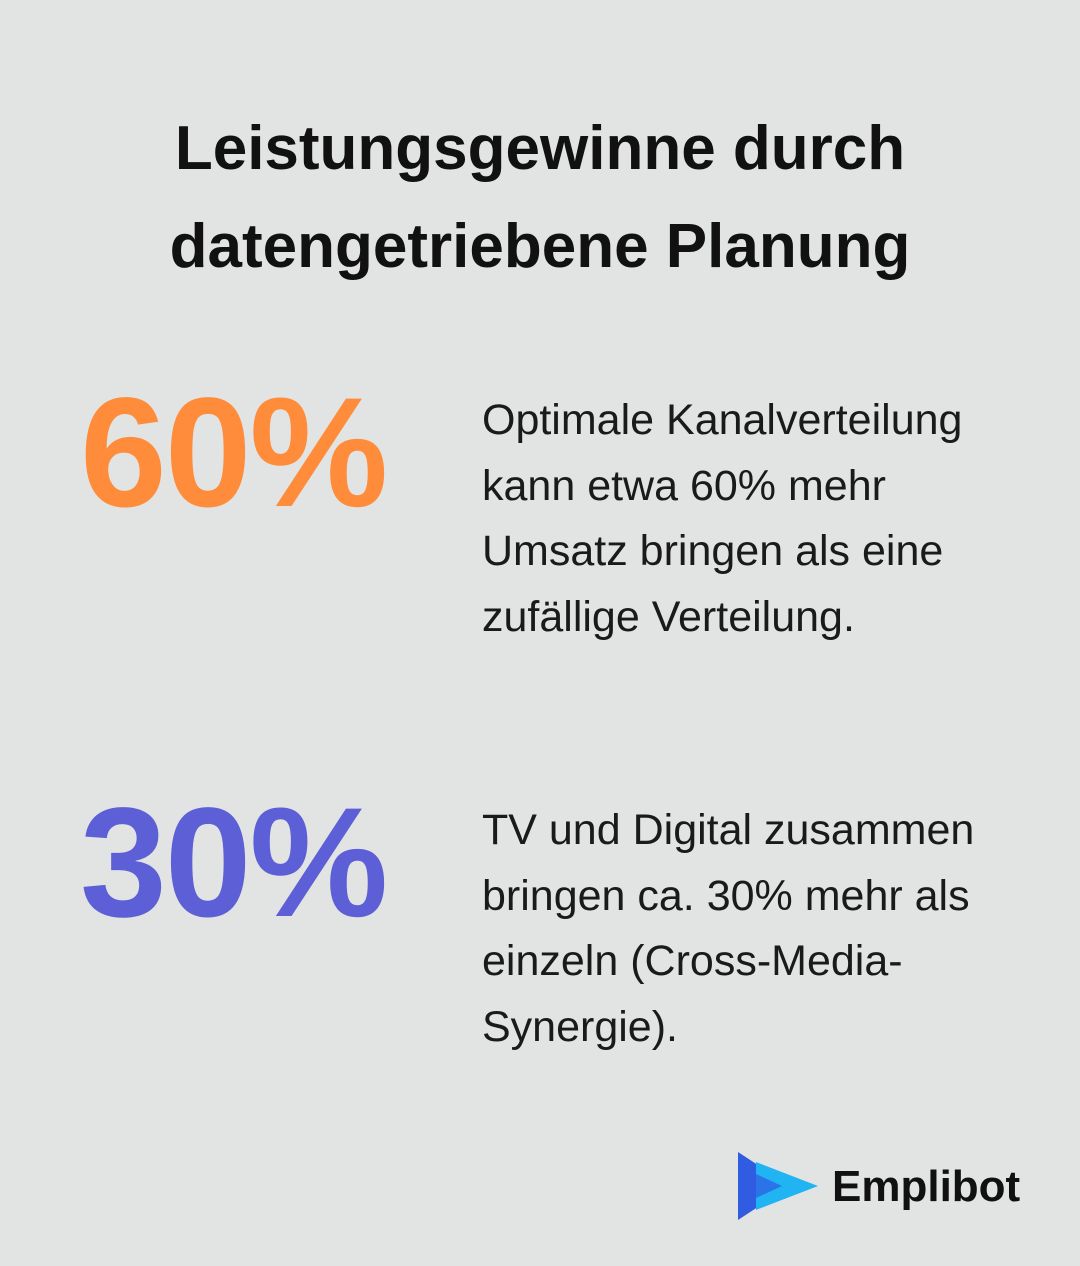  What do you see at coordinates (234, 863) in the screenshot?
I see `stat-value: 30%` at bounding box center [234, 863].